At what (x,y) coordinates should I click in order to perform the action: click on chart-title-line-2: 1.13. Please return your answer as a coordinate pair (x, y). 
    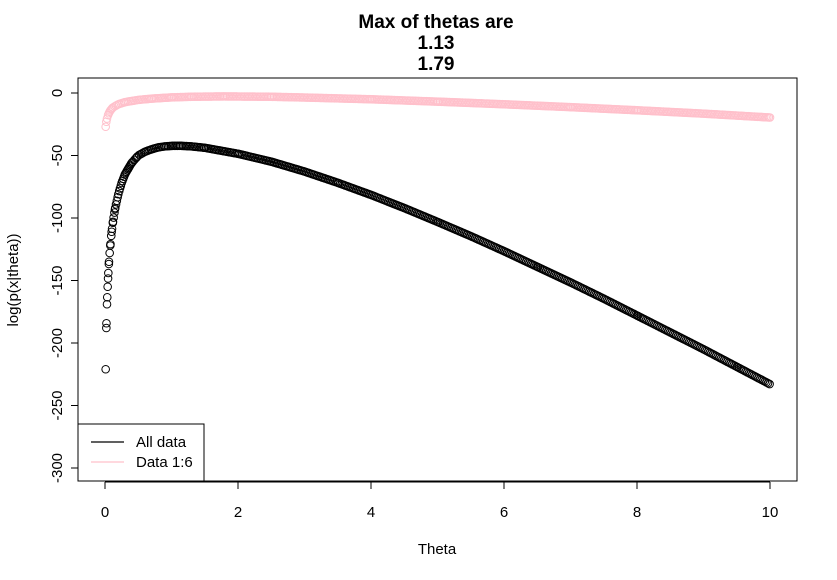
    Looking at the image, I should click on (436, 43).